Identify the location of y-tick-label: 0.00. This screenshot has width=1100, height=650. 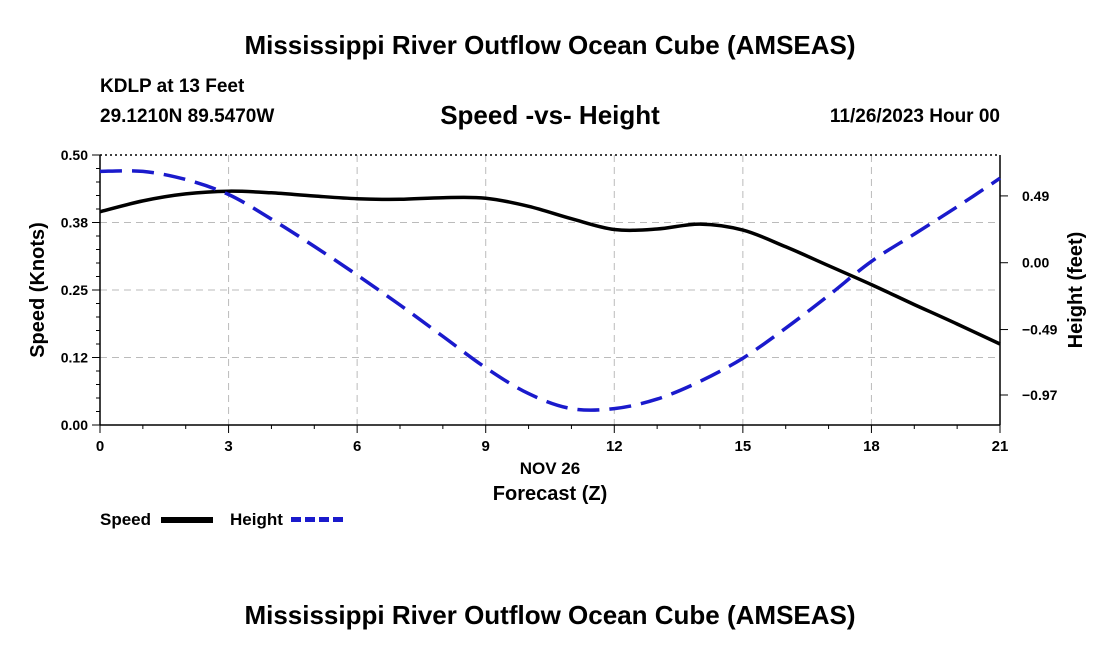
(74, 425).